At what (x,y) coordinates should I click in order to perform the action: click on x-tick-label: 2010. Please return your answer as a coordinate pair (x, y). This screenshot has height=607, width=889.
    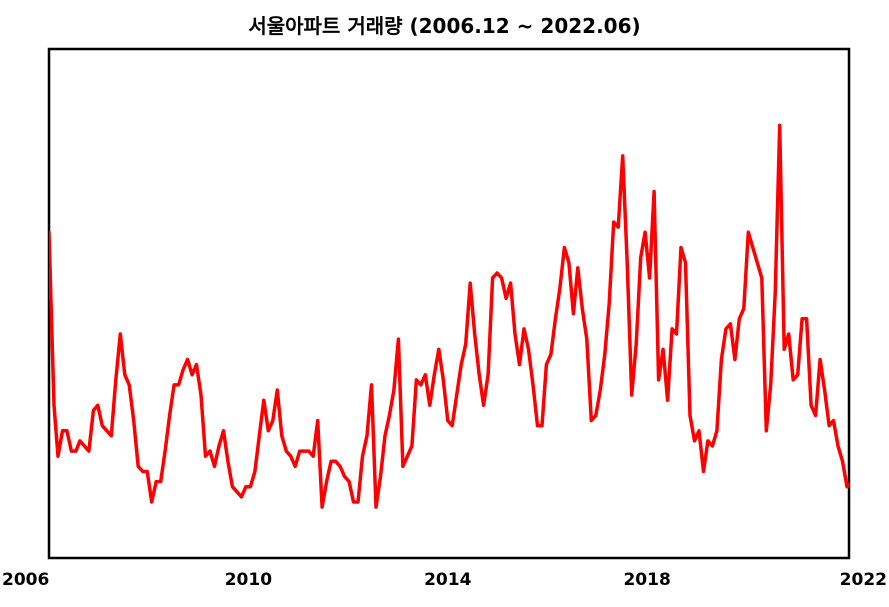
    Looking at the image, I should click on (248, 580).